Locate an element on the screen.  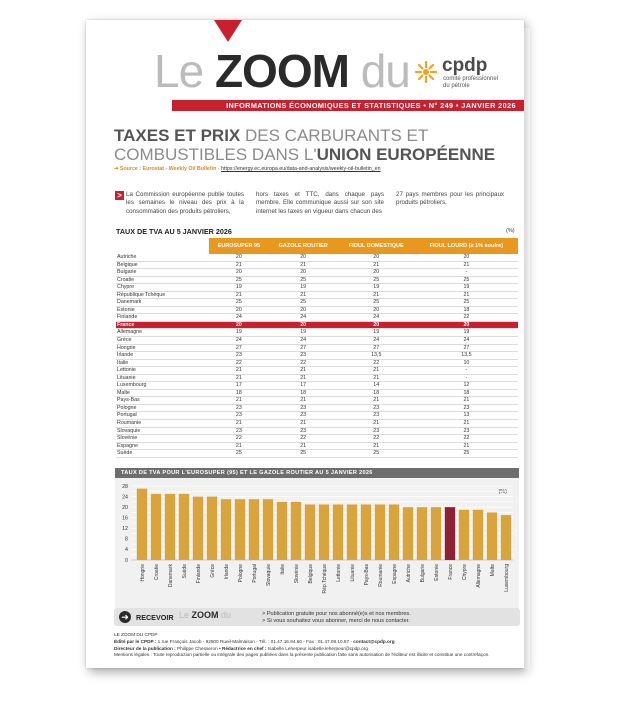
country-cell: Chypre is located at coordinates (162, 287).